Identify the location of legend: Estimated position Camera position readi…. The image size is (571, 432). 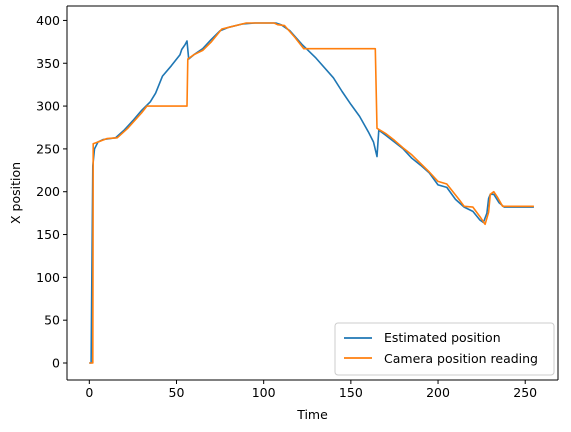
(444, 349).